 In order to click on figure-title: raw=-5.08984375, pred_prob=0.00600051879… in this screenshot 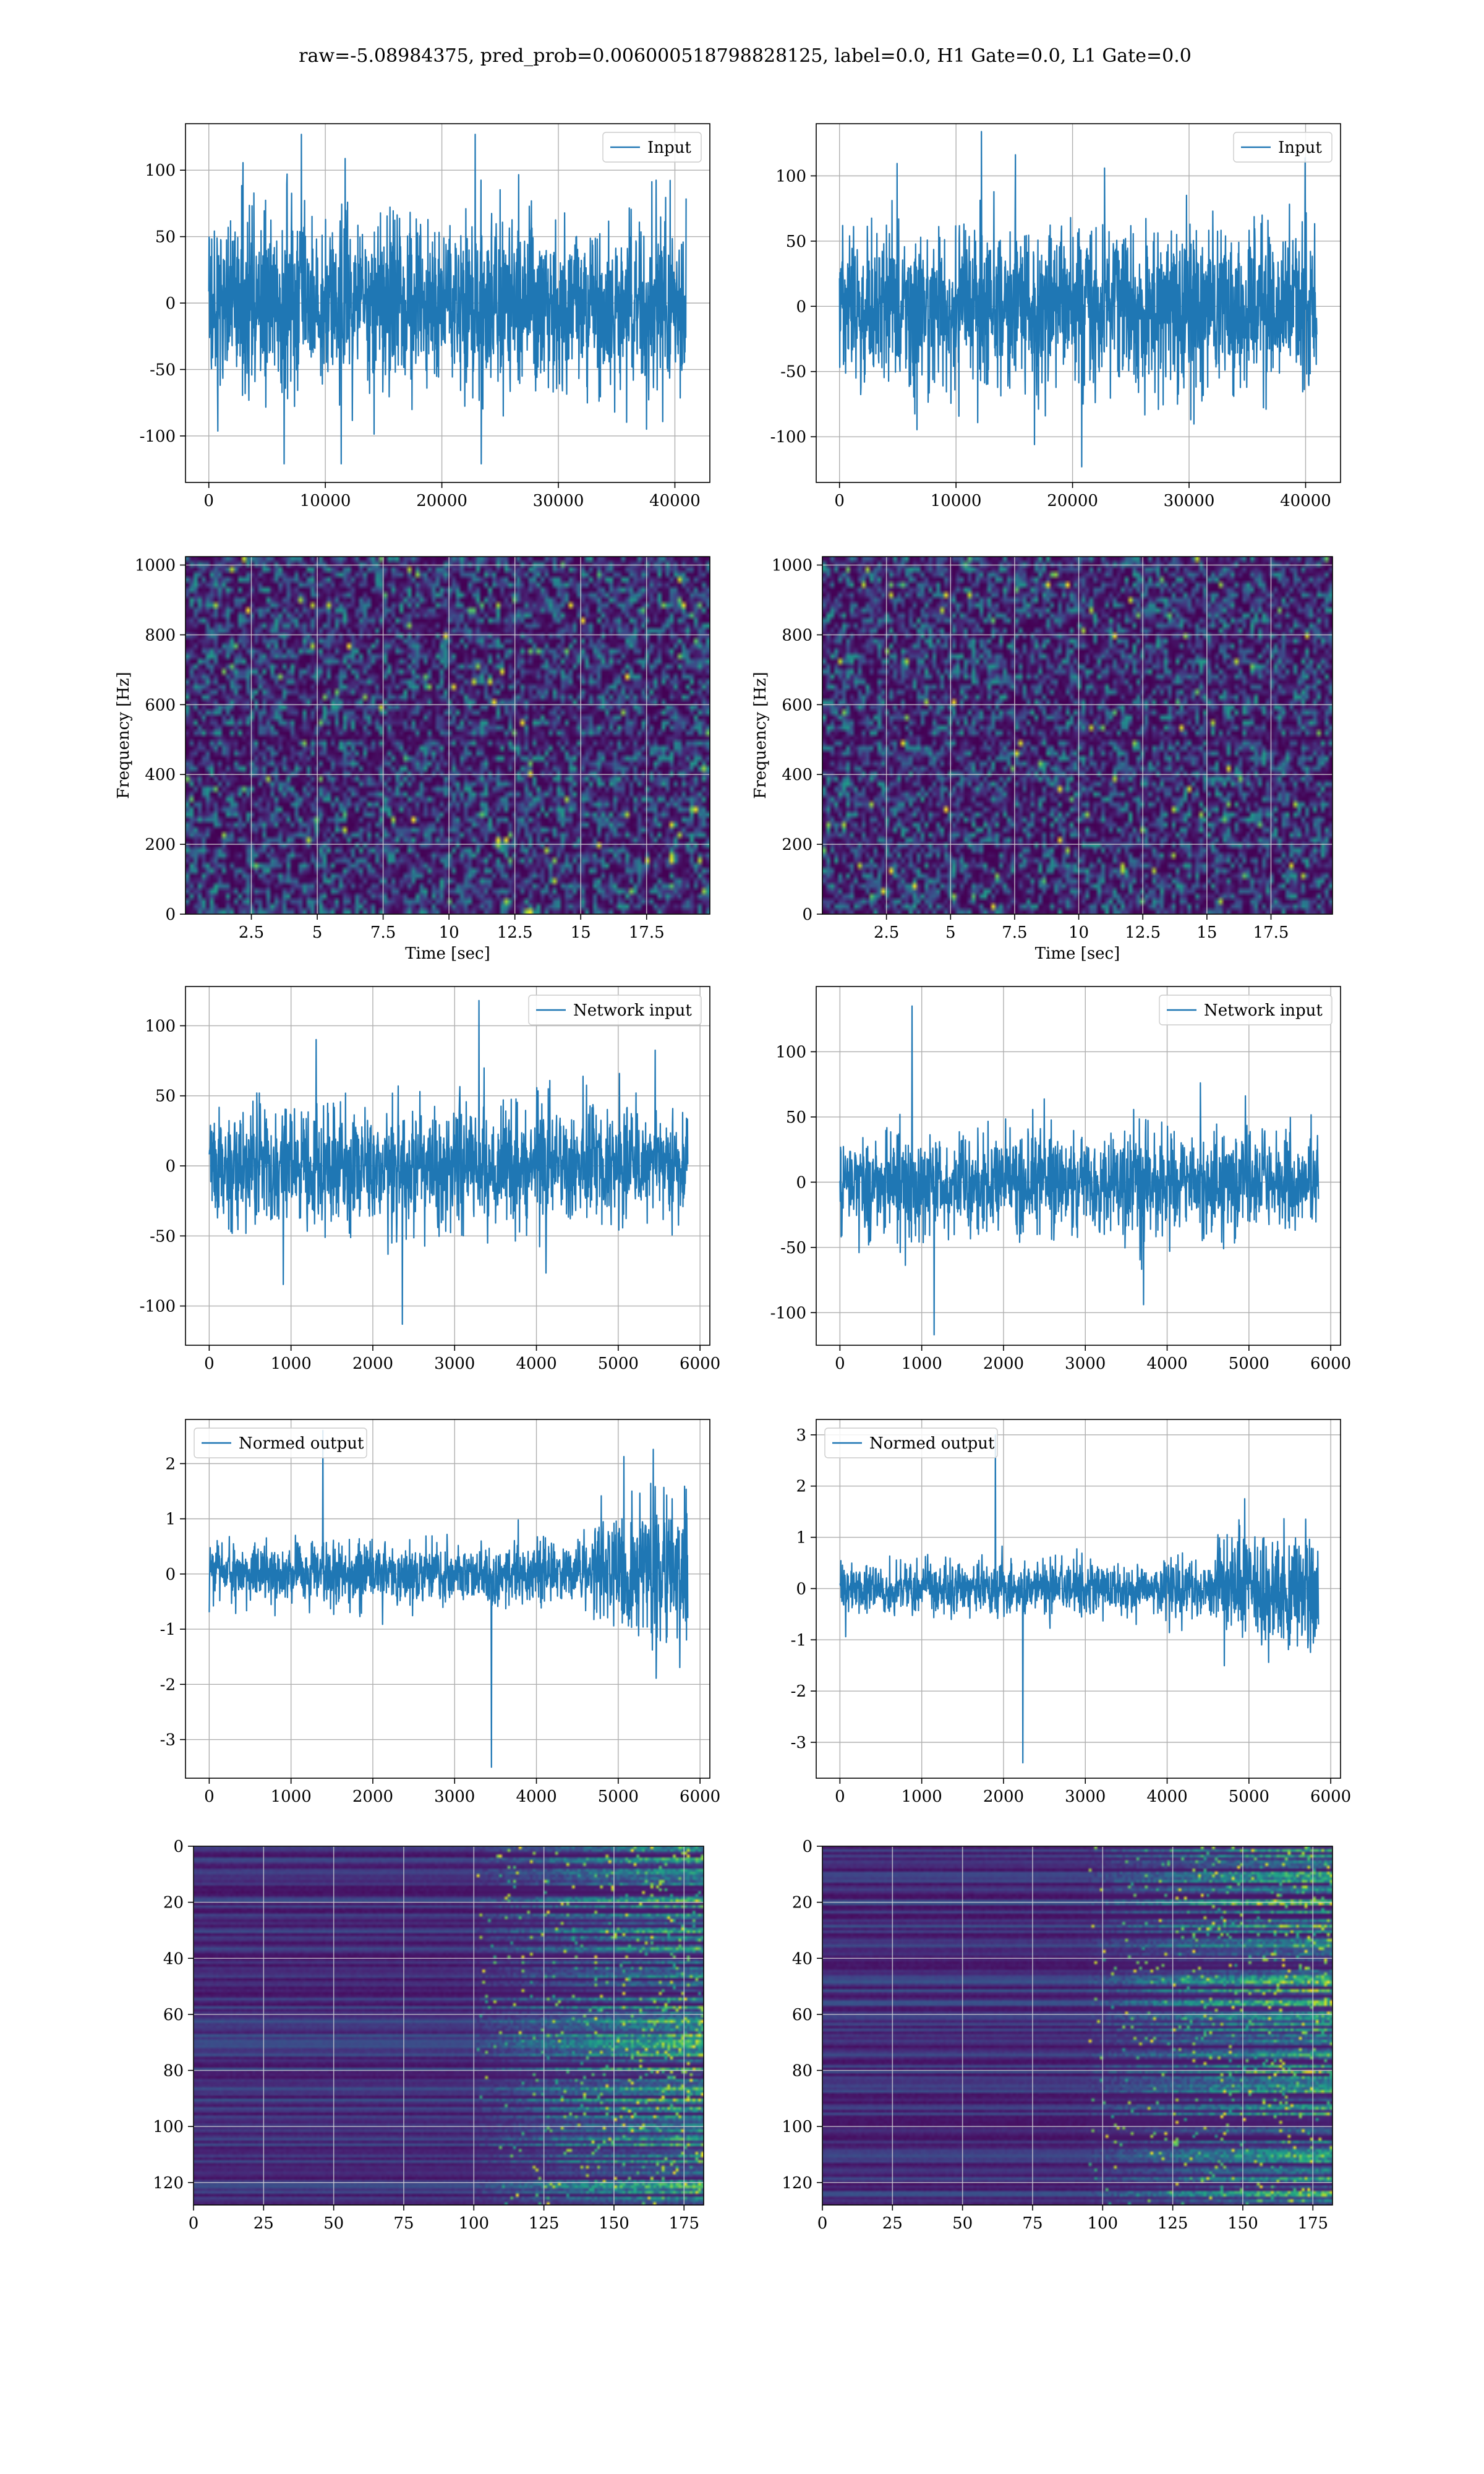, I will do `click(745, 56)`.